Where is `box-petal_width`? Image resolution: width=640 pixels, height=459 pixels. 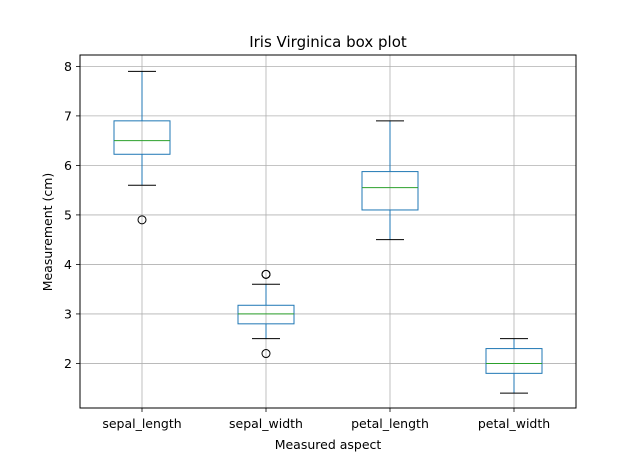 box-petal_width is located at coordinates (514, 366).